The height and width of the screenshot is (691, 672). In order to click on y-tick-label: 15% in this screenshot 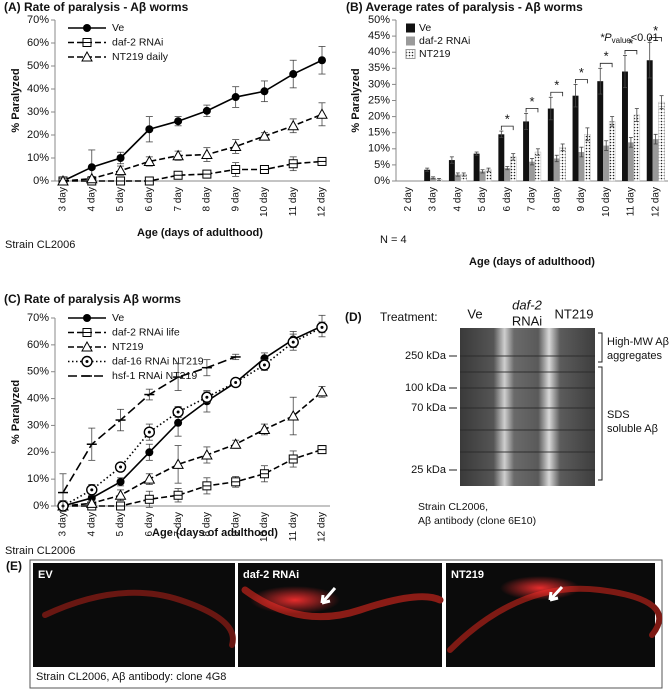, I will do `click(379, 133)`.